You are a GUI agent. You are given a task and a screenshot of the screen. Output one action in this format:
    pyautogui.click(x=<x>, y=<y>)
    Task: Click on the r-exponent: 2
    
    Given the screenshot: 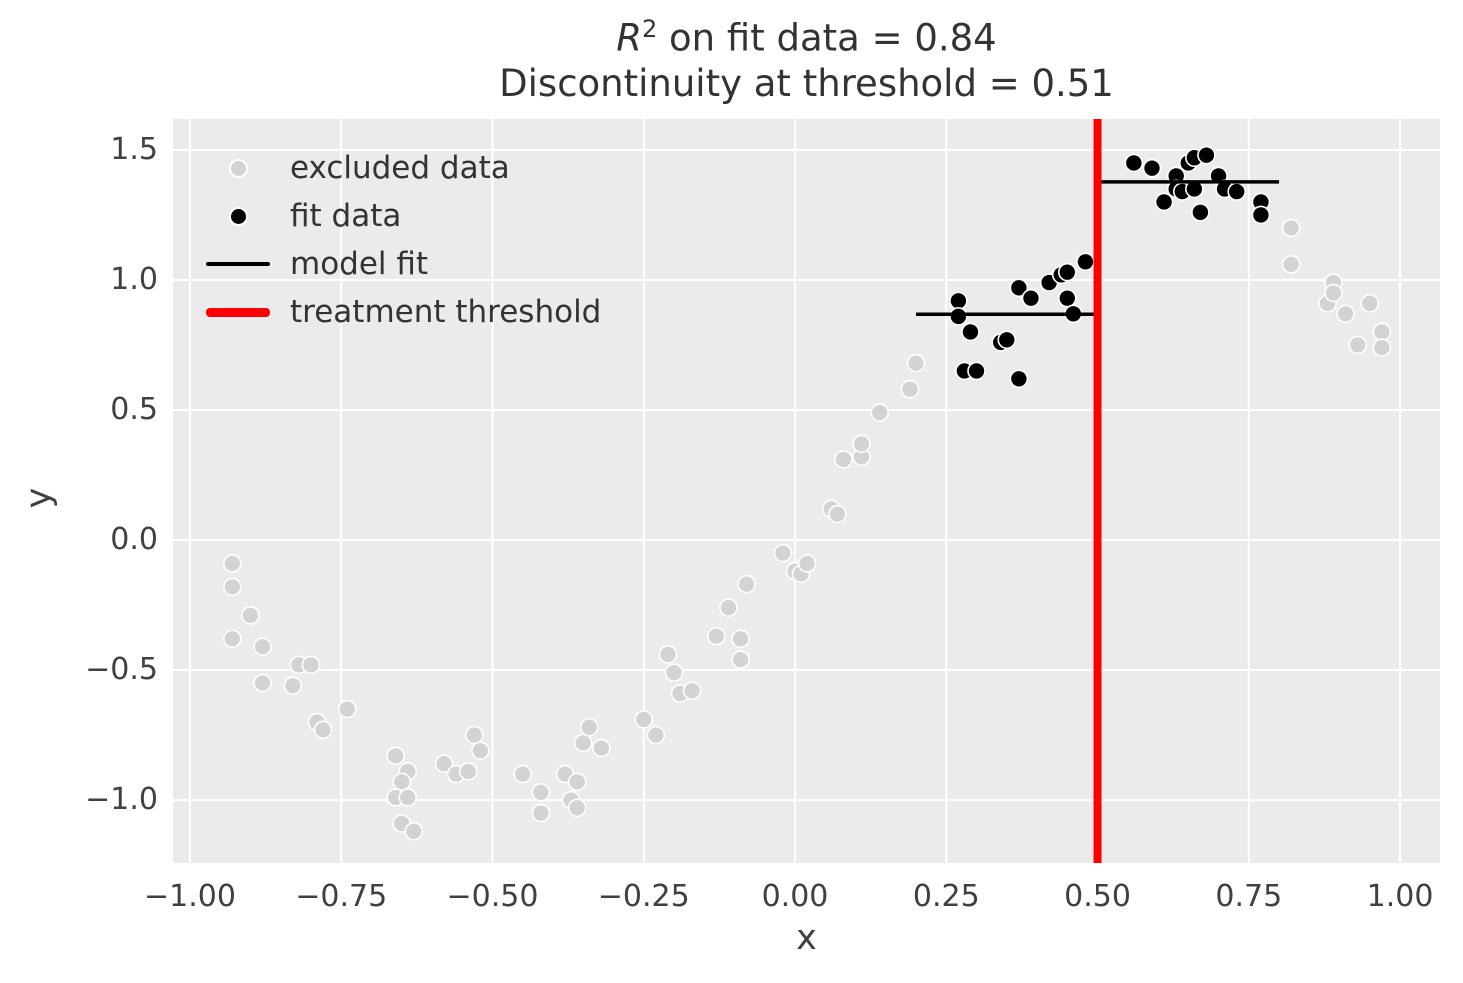 What is the action you would take?
    pyautogui.click(x=650, y=29)
    